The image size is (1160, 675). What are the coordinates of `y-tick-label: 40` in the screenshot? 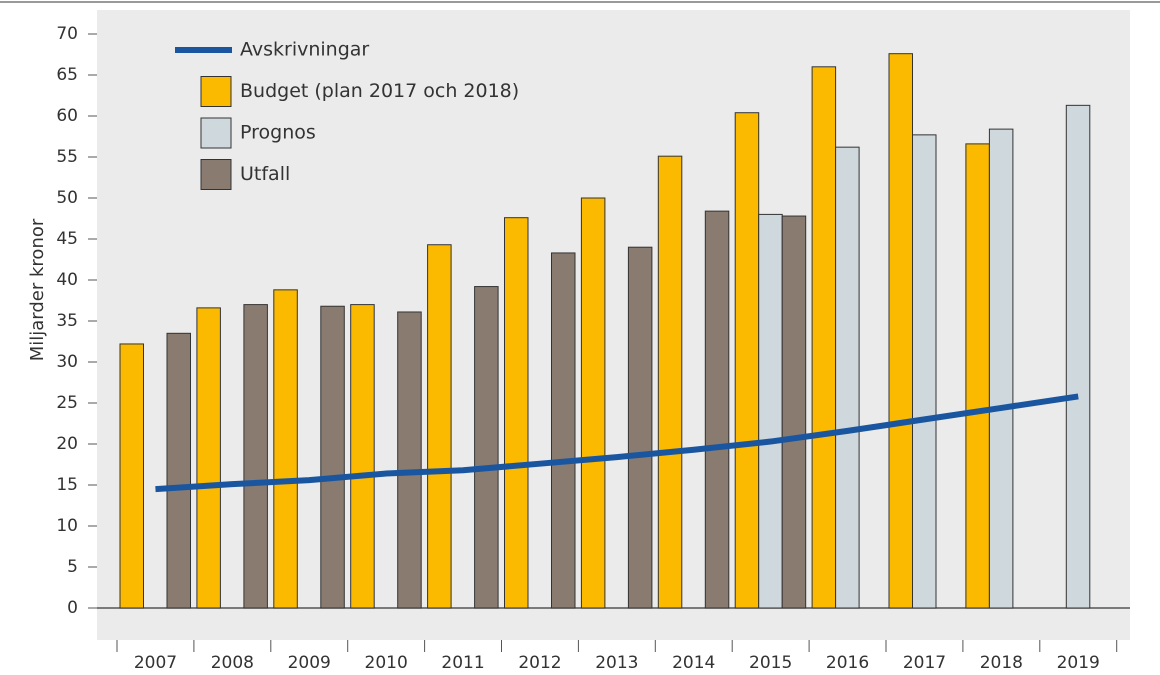 It's located at (67, 280).